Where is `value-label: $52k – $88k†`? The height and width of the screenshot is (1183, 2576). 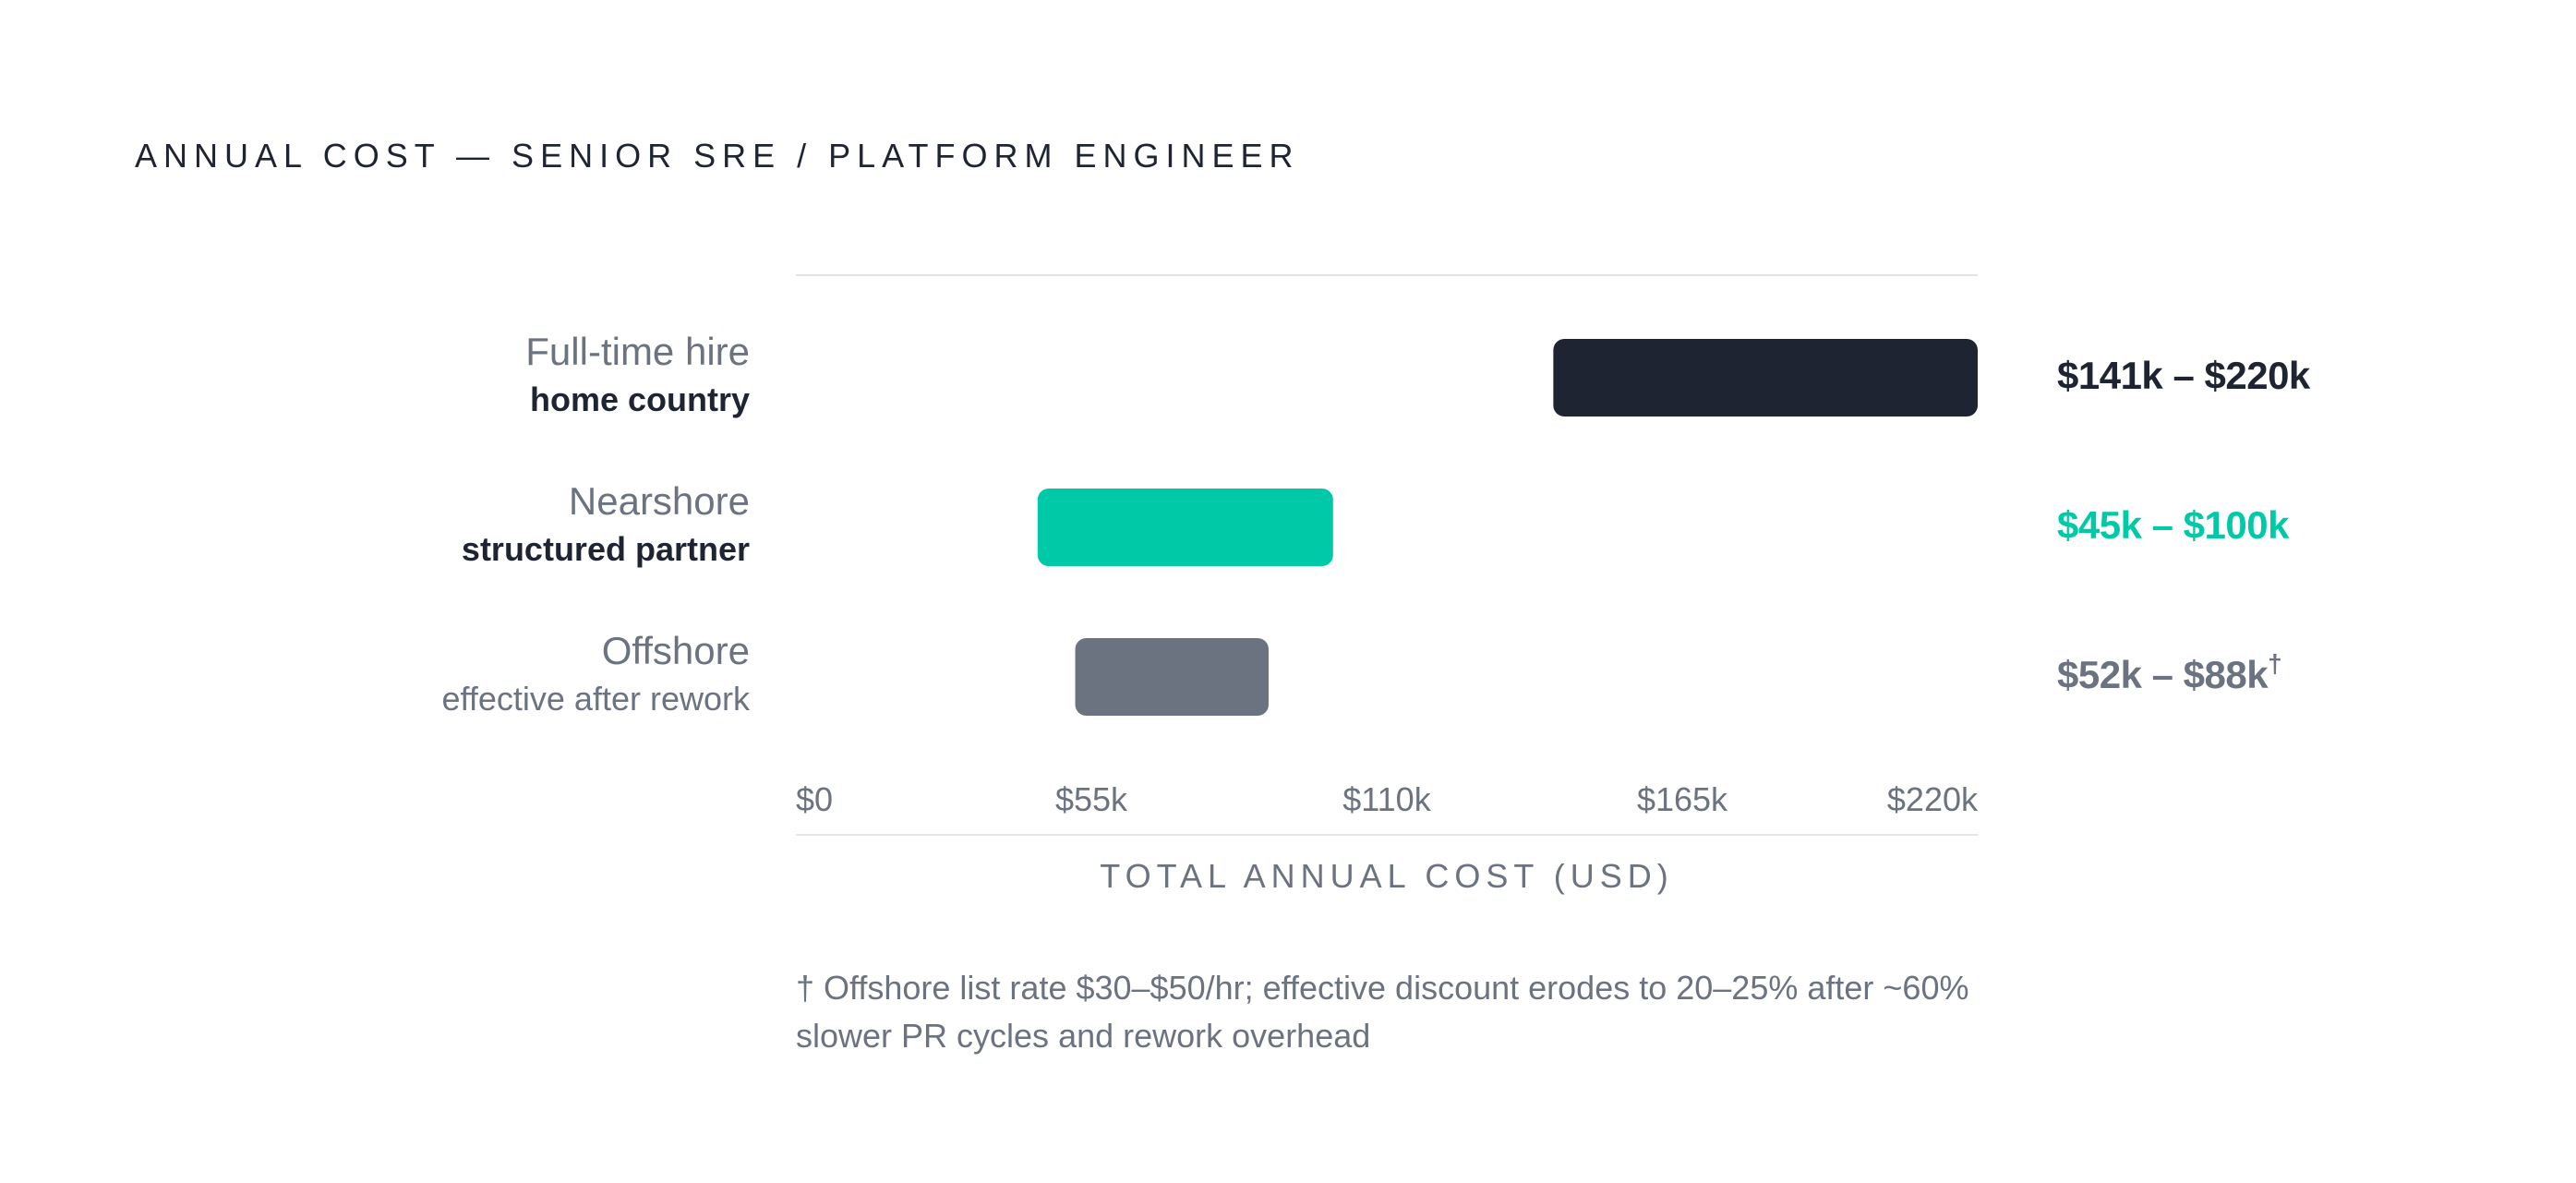
value-label: $52k – $88k† is located at coordinates (2169, 673).